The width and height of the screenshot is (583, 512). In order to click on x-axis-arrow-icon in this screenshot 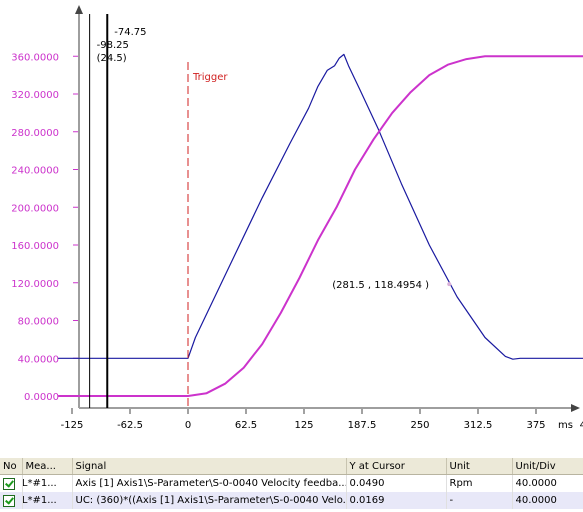, I will do `click(575, 408)`.